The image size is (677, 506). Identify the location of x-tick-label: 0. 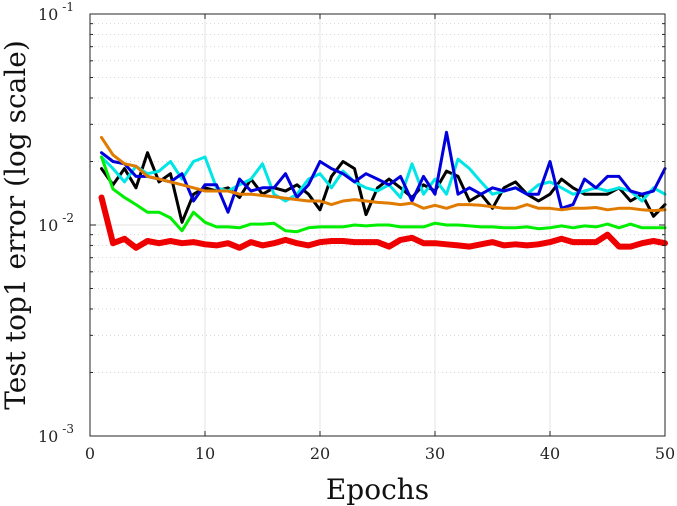
(90, 453).